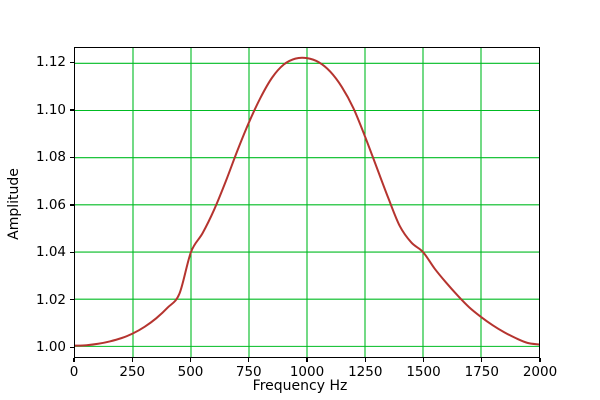 This screenshot has height=400, width=600. I want to click on x-axis-tick-labels: 0 250 500 750 1000 1250 1500 1750 2000, so click(300, 374).